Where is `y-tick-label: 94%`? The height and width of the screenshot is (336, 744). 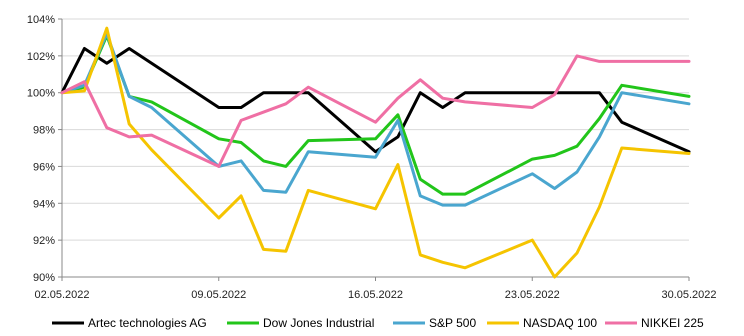
y-tick-label: 94% is located at coordinates (44, 204).